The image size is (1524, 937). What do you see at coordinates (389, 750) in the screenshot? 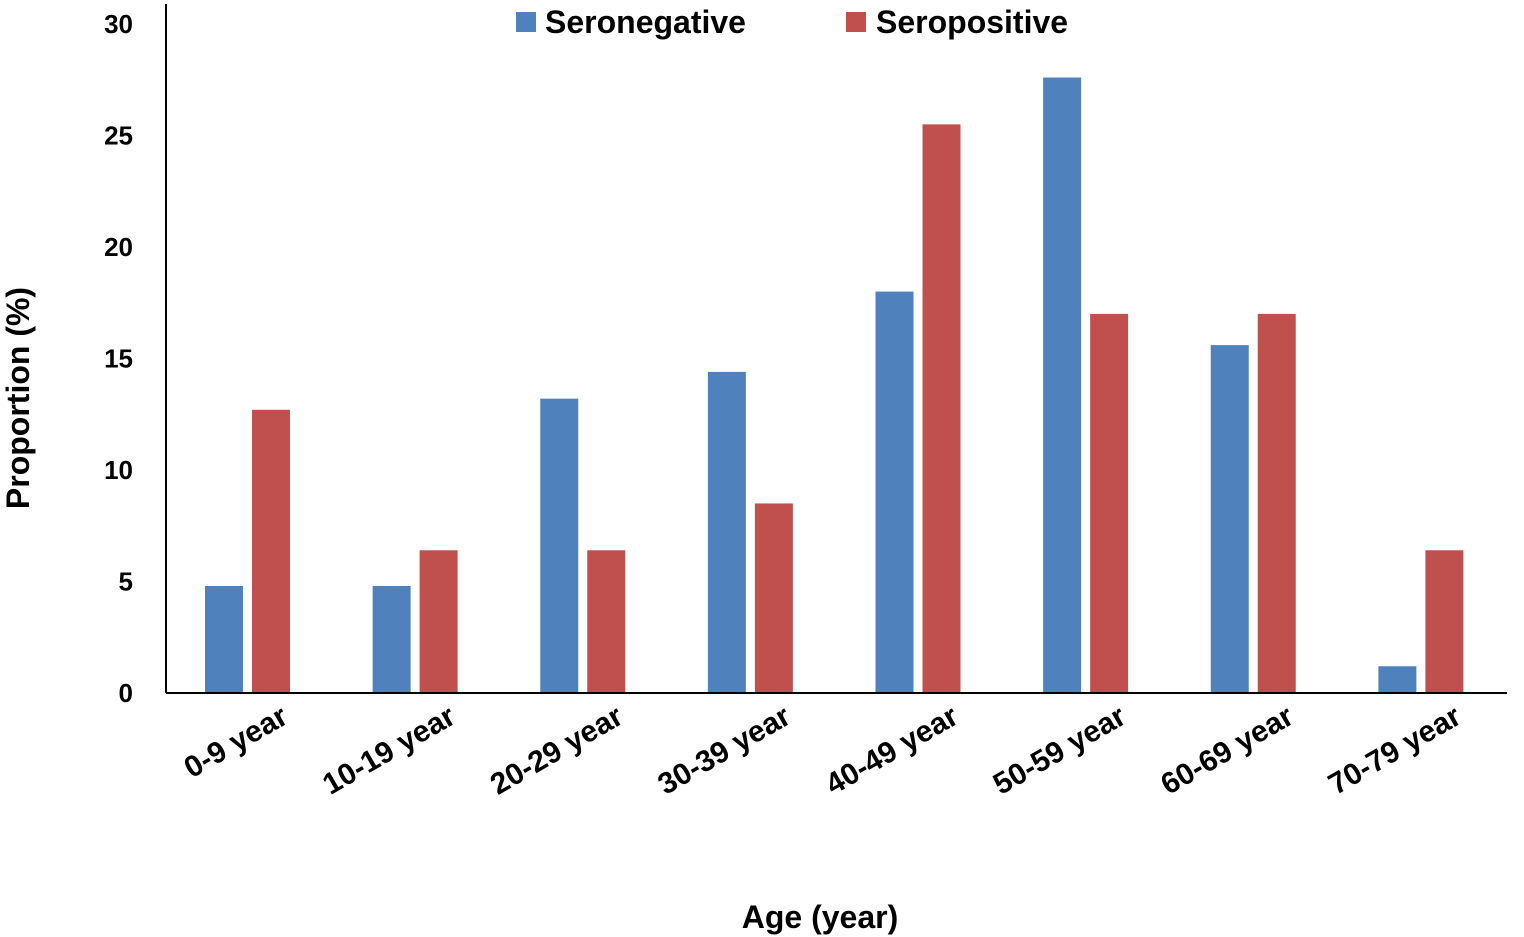
I see `x-tick-label: 10-19 year` at bounding box center [389, 750].